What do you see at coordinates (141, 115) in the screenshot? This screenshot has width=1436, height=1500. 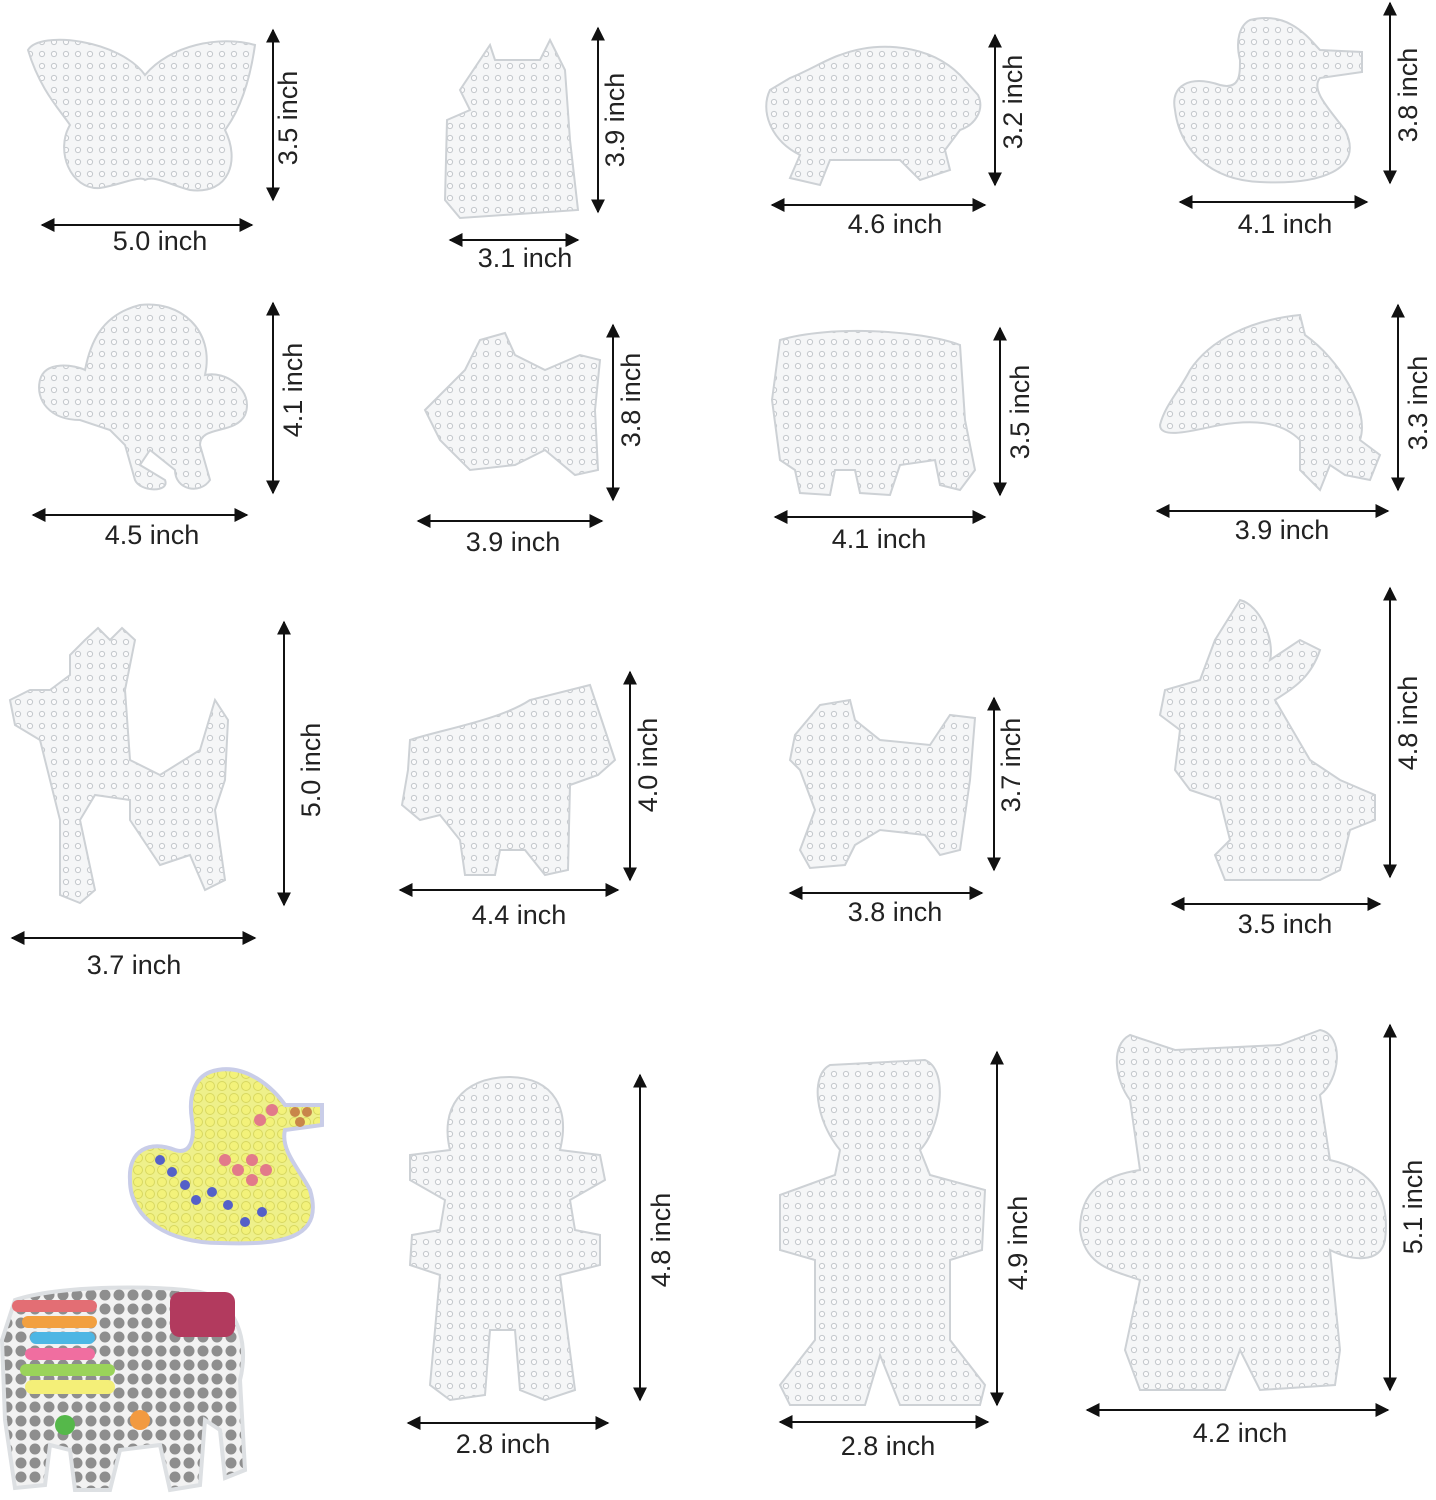 I see `butterfly-board` at bounding box center [141, 115].